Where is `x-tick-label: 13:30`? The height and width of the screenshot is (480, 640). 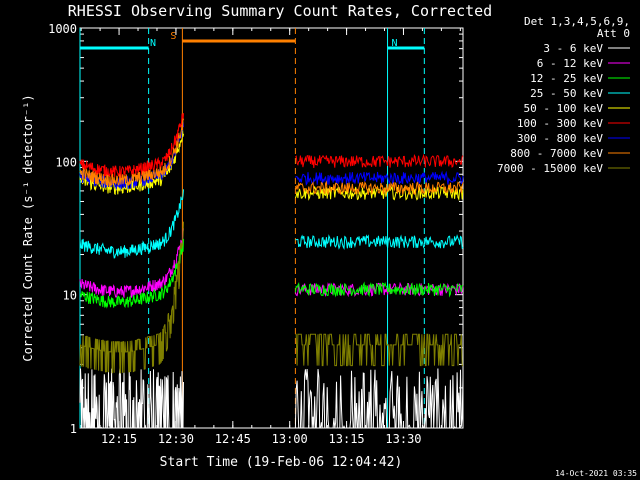
x-tick-label: 13:30 is located at coordinates (403, 439).